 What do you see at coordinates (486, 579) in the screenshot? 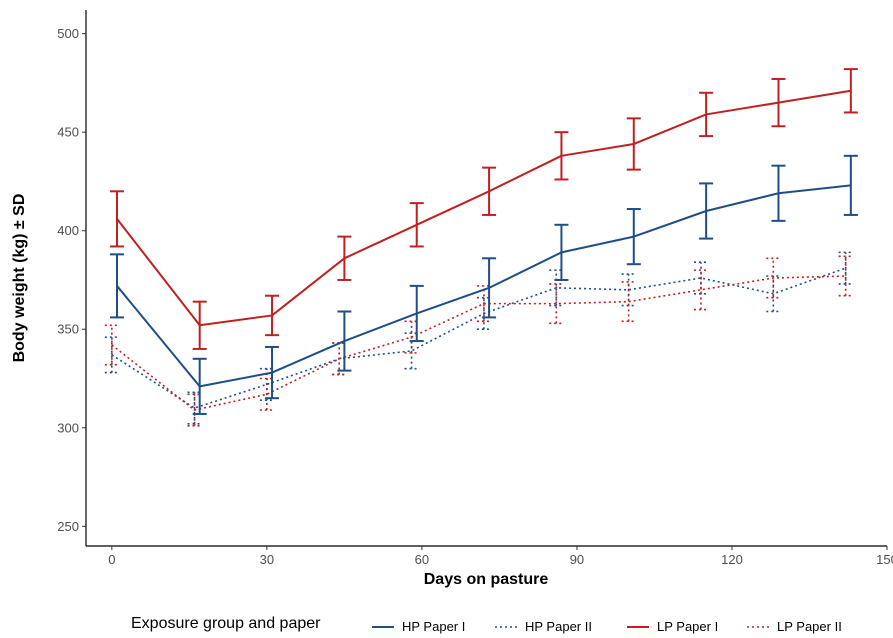
I see `x-axis-title: Days on pasture` at bounding box center [486, 579].